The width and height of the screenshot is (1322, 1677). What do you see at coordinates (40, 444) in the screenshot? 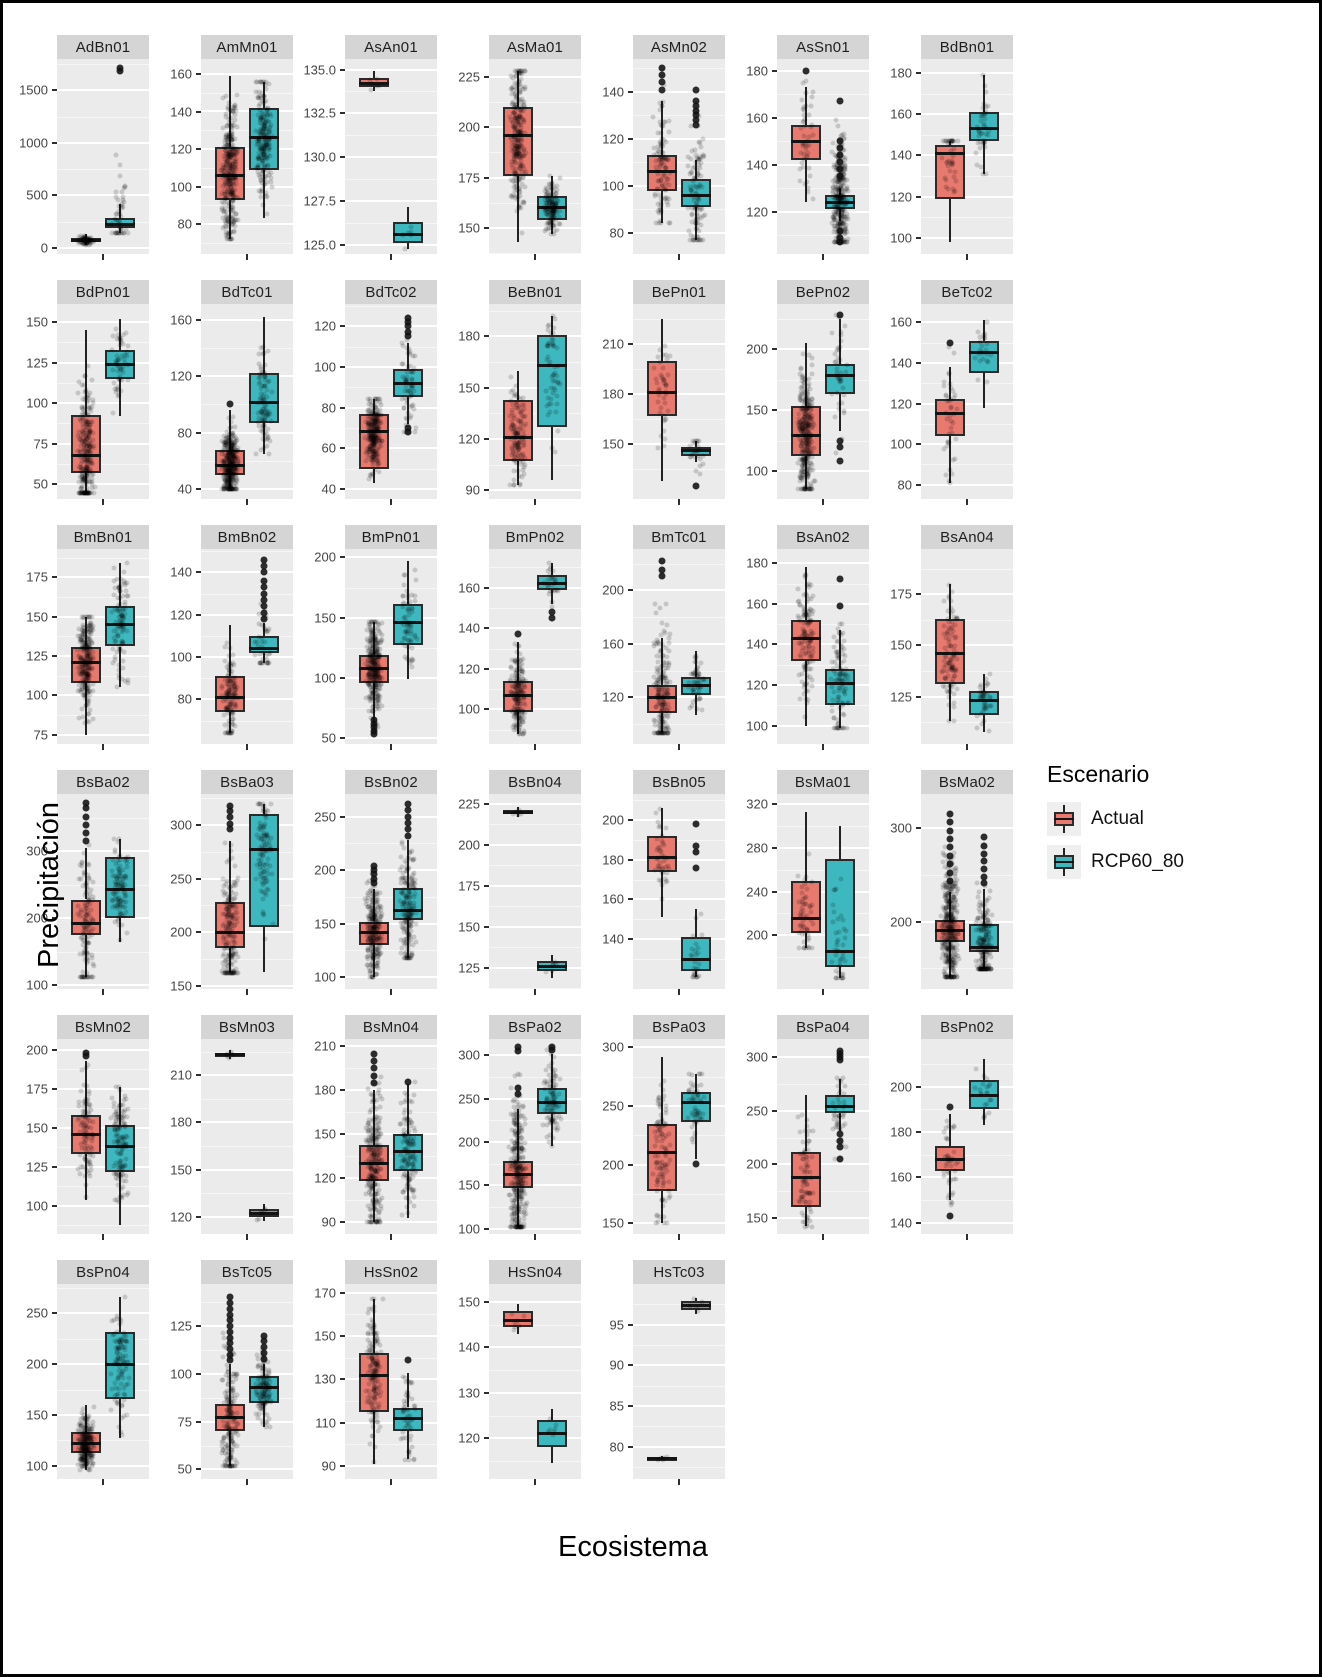
I see `y-tick-label: 75` at bounding box center [40, 444].